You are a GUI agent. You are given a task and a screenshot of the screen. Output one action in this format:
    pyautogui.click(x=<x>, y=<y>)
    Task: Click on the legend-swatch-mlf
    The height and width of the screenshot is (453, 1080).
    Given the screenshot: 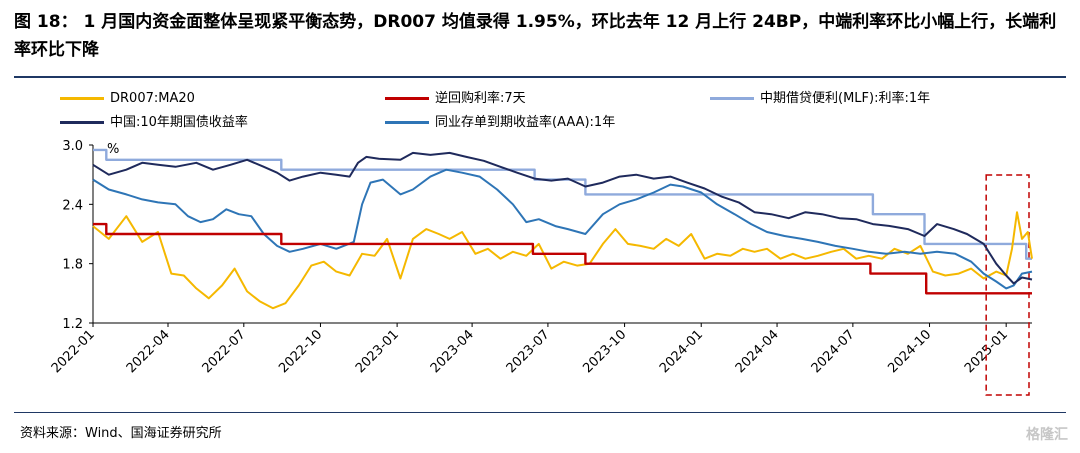 What is the action you would take?
    pyautogui.click(x=732, y=98)
    